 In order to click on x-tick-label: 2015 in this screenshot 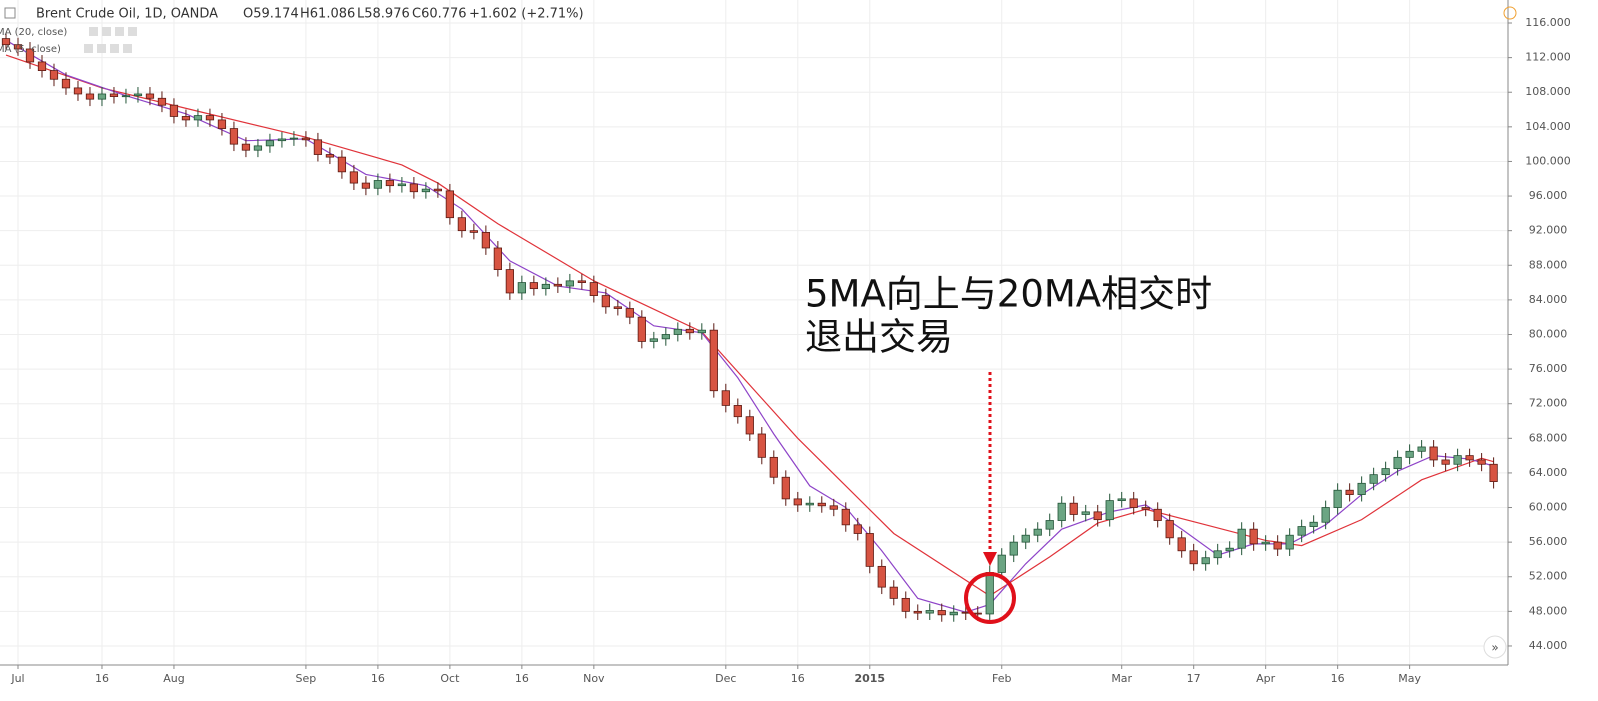, I will do `click(869, 678)`.